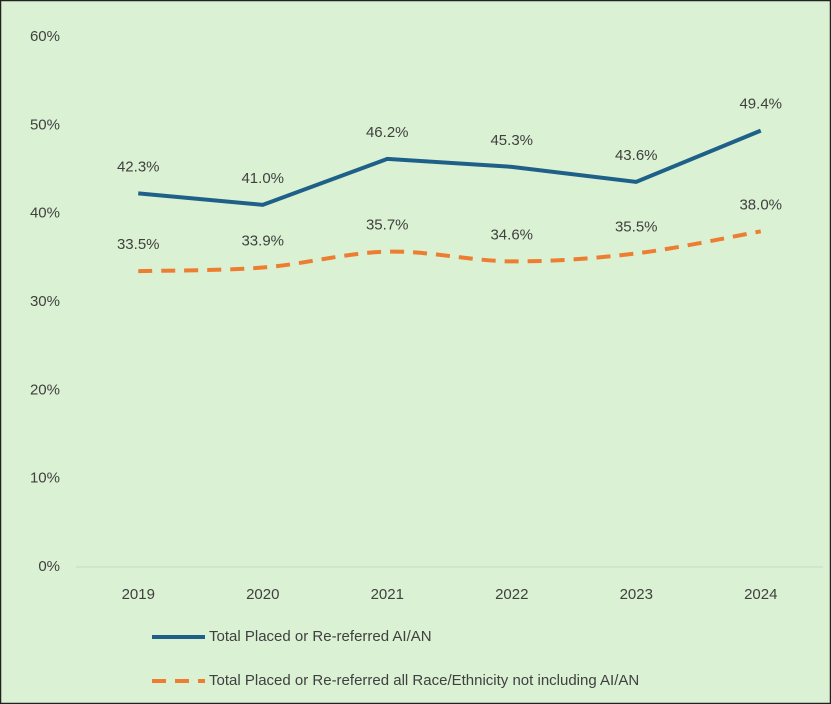 The image size is (831, 704). Describe the element at coordinates (45, 213) in the screenshot. I see `y-tick-label: 40%` at that location.